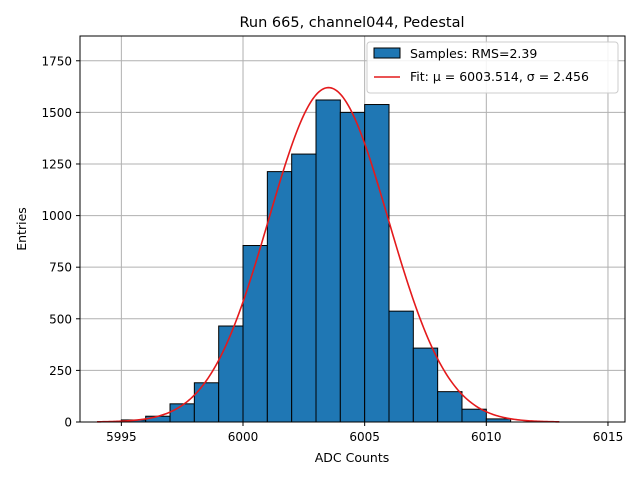  I want to click on x-tick-label: 6005, so click(364, 437).